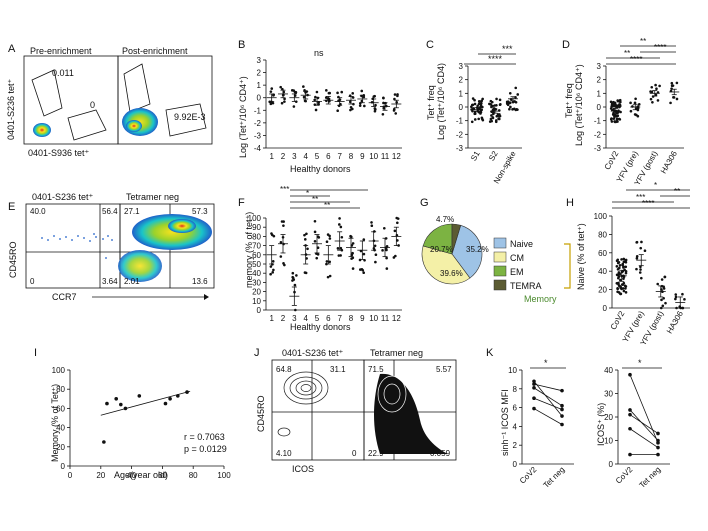 Image resolution: width=708 pixels, height=531 pixels. What do you see at coordinates (63, 73) in the screenshot?
I see `pre-gate-top-value: 0.011` at bounding box center [63, 73].